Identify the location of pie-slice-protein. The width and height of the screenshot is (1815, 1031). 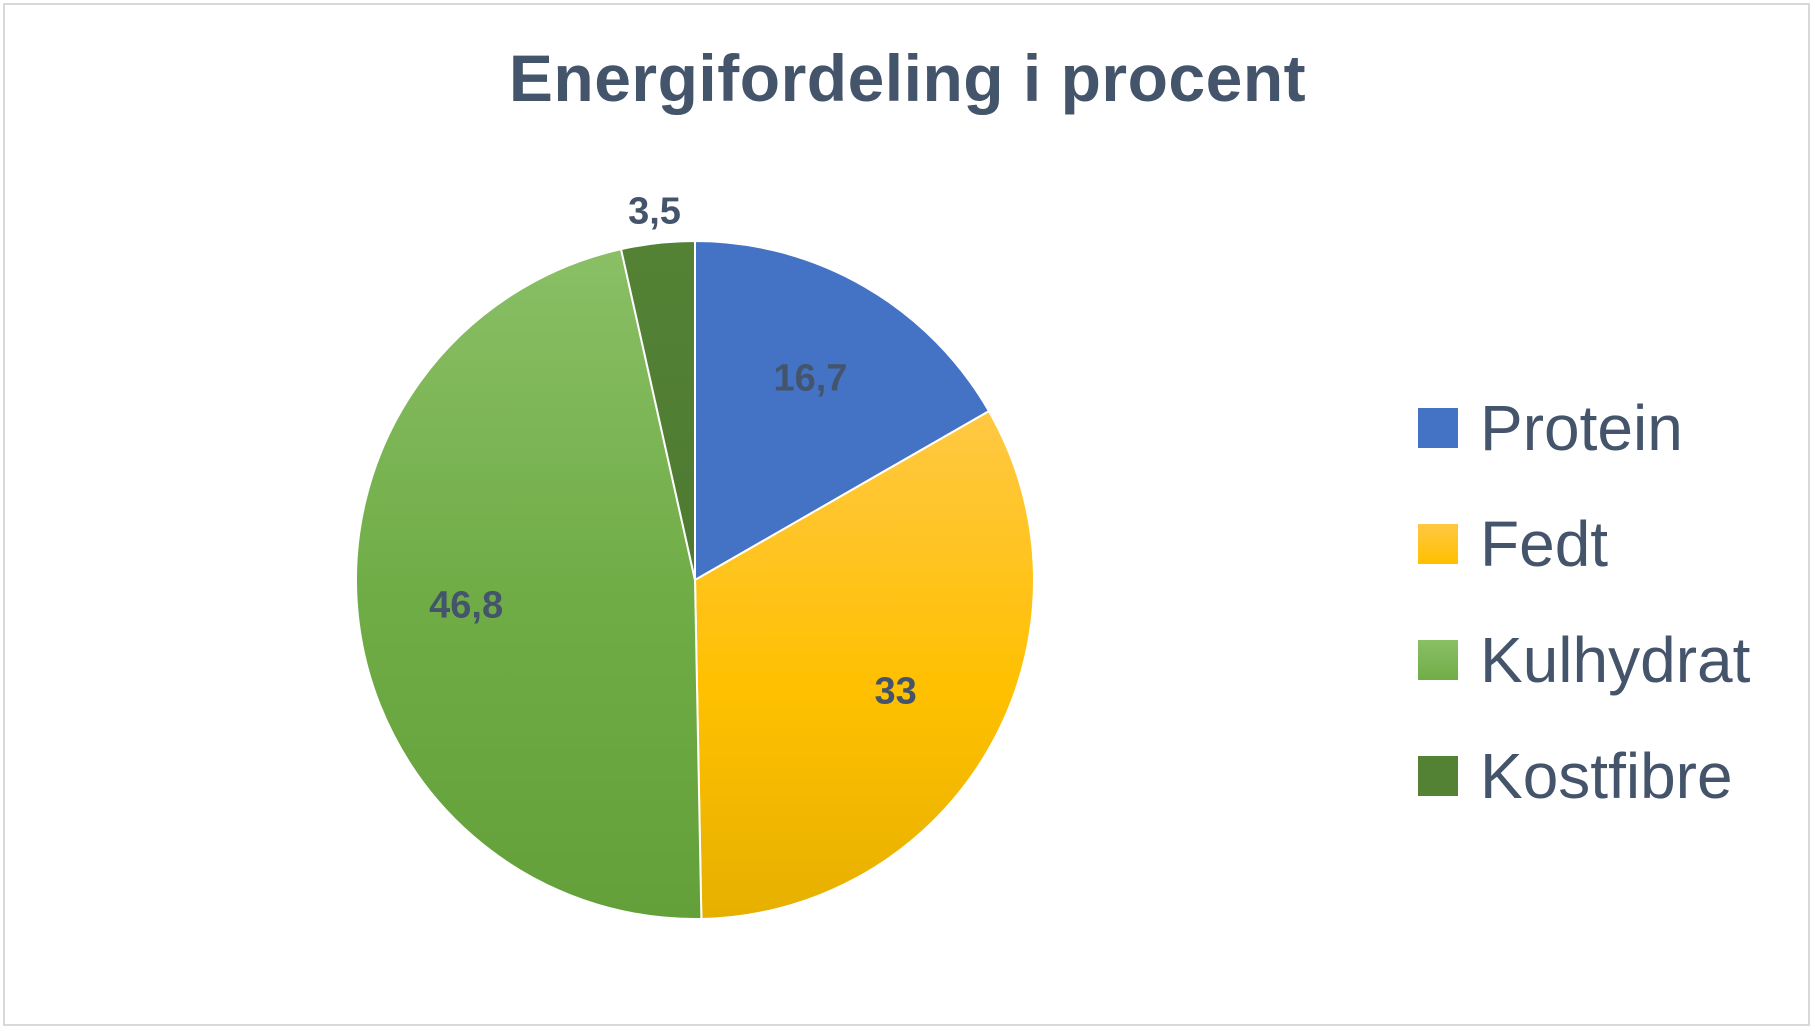
(842, 410).